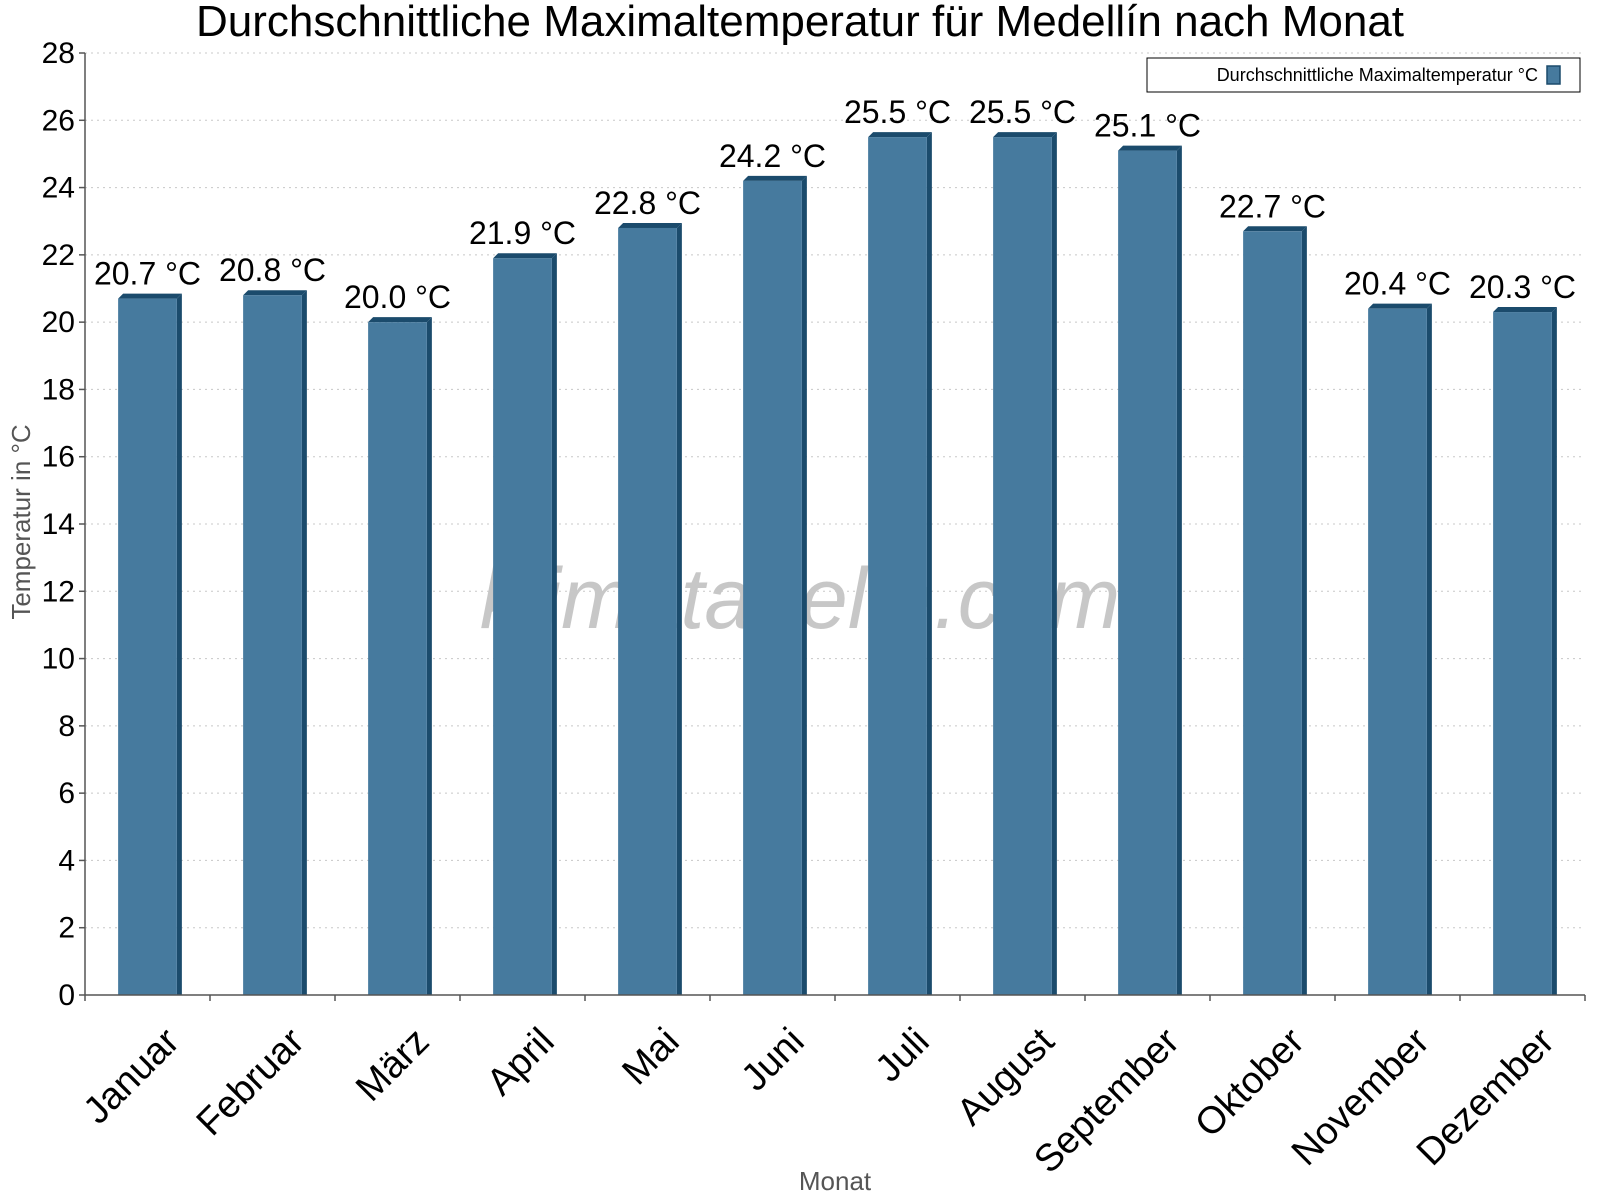 The image size is (1600, 1200). I want to click on data-label: 24.2 °C, so click(772, 156).